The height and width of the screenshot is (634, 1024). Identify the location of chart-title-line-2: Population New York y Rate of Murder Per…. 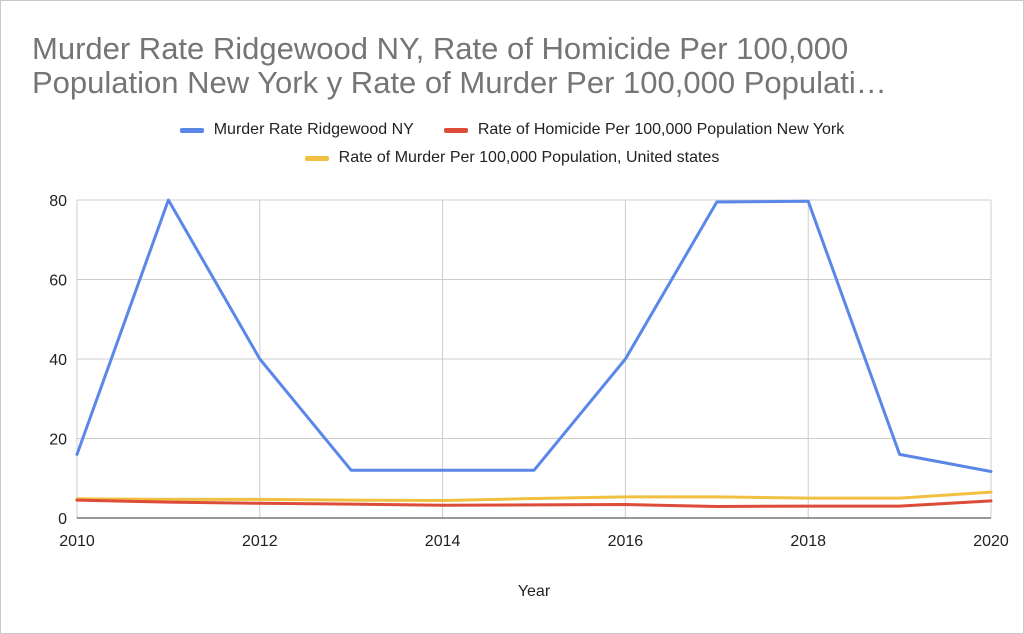
(459, 83).